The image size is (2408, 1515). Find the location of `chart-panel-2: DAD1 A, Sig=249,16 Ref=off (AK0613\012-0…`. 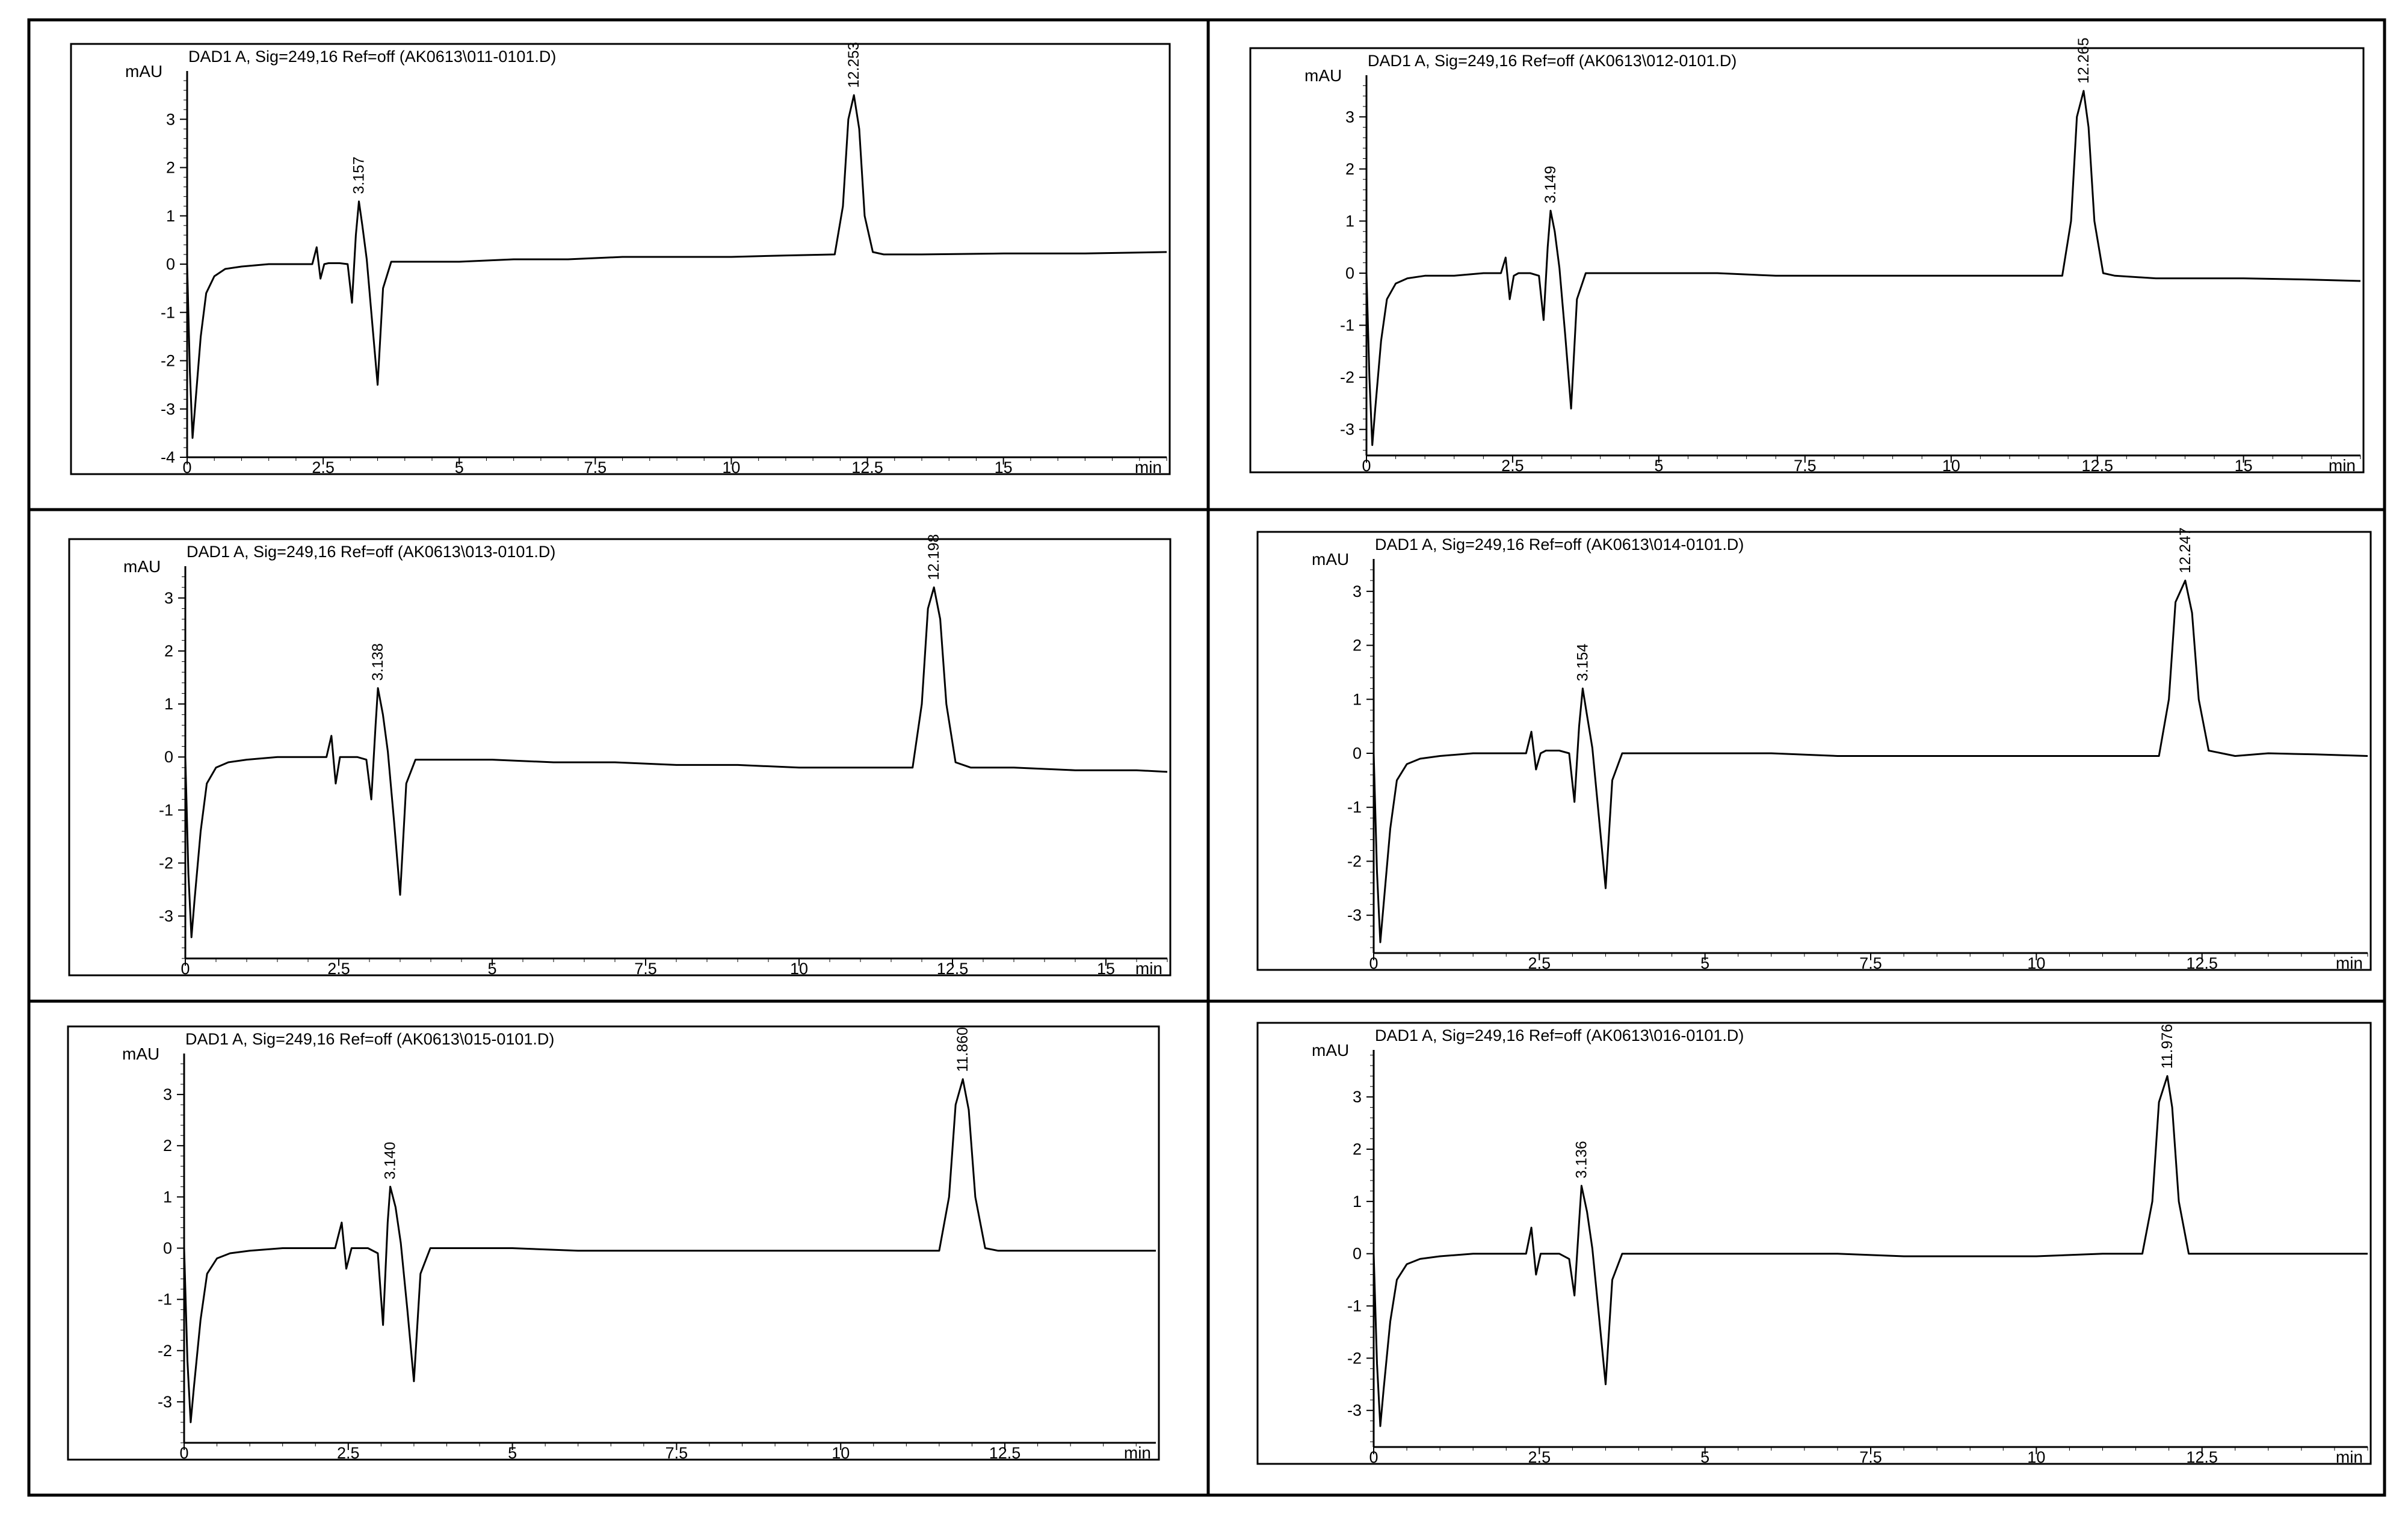

chart-panel-2: DAD1 A, Sig=249,16 Ref=off (AK0613\012-0… is located at coordinates (1807, 256).